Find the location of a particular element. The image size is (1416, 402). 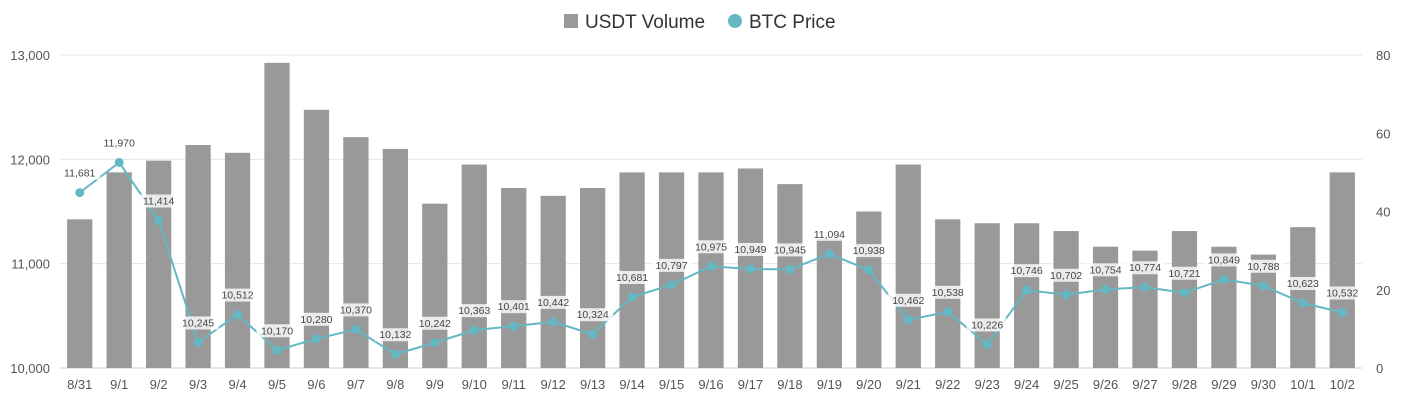

x-tick-label: 9/27 is located at coordinates (1144, 384).